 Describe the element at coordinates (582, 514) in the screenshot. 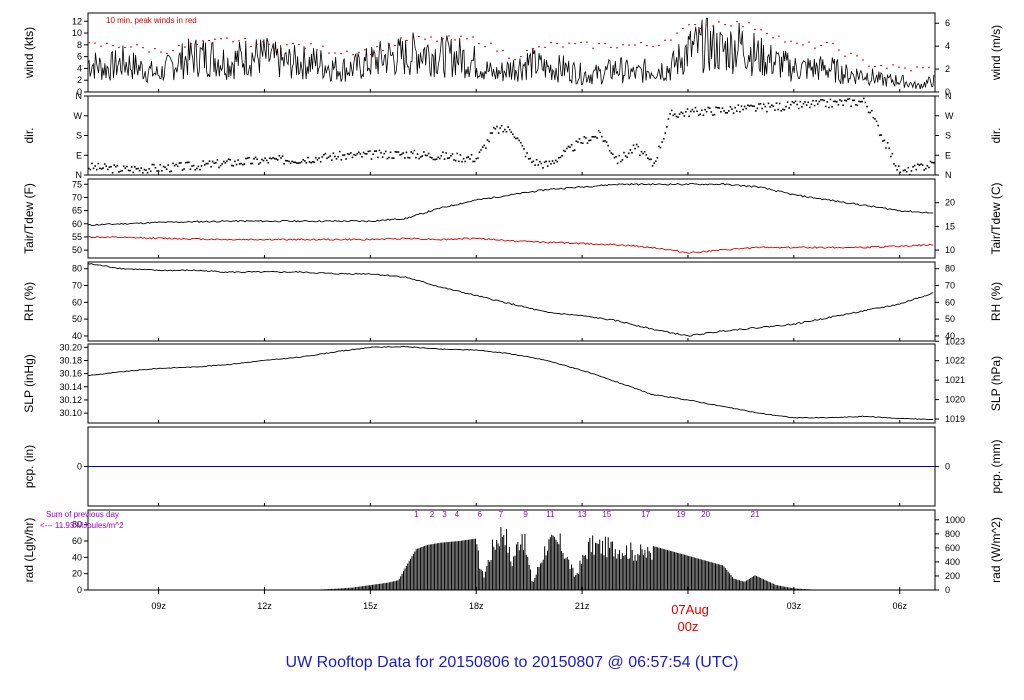

I see `rad-hour-label: 13` at that location.